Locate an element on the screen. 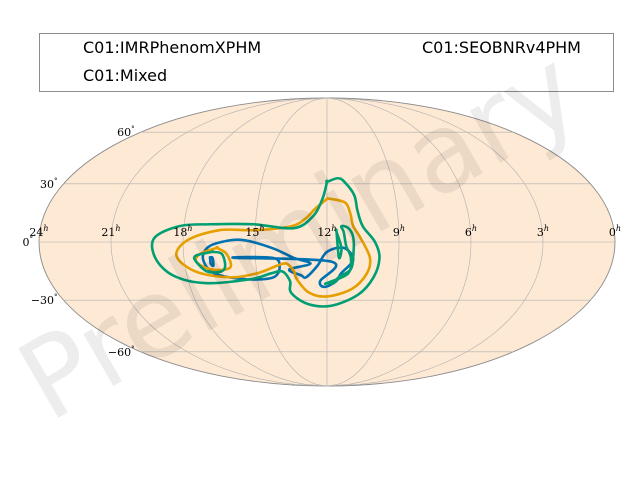 The width and height of the screenshot is (640, 480). legend-entry-seobnrv4phm: C01:SEOBNRv4PHM is located at coordinates (501, 47).